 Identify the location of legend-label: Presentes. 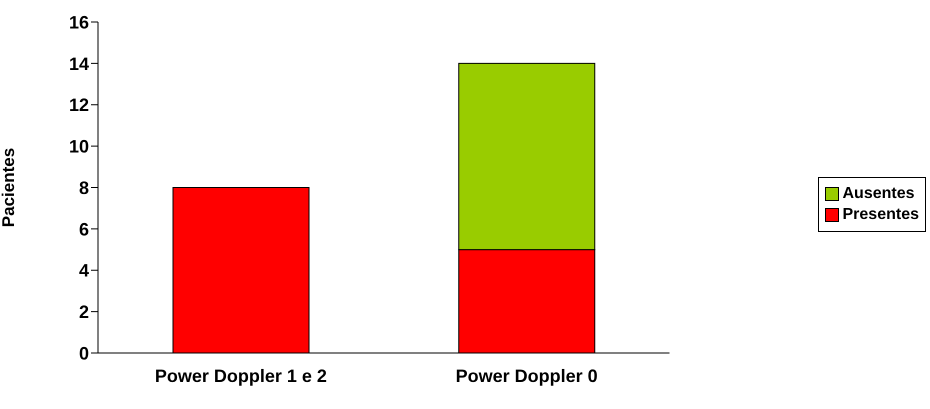
(880, 215).